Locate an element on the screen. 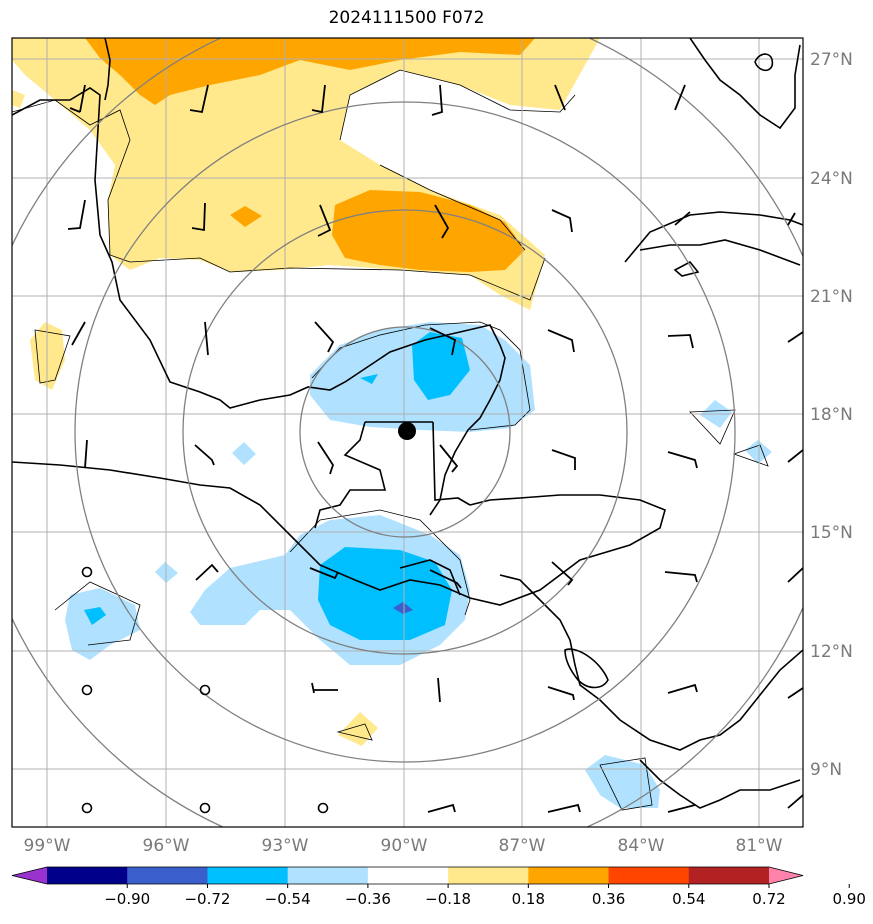 This screenshot has width=873, height=924. colorbar-tick-label: 0.72 is located at coordinates (768, 899).